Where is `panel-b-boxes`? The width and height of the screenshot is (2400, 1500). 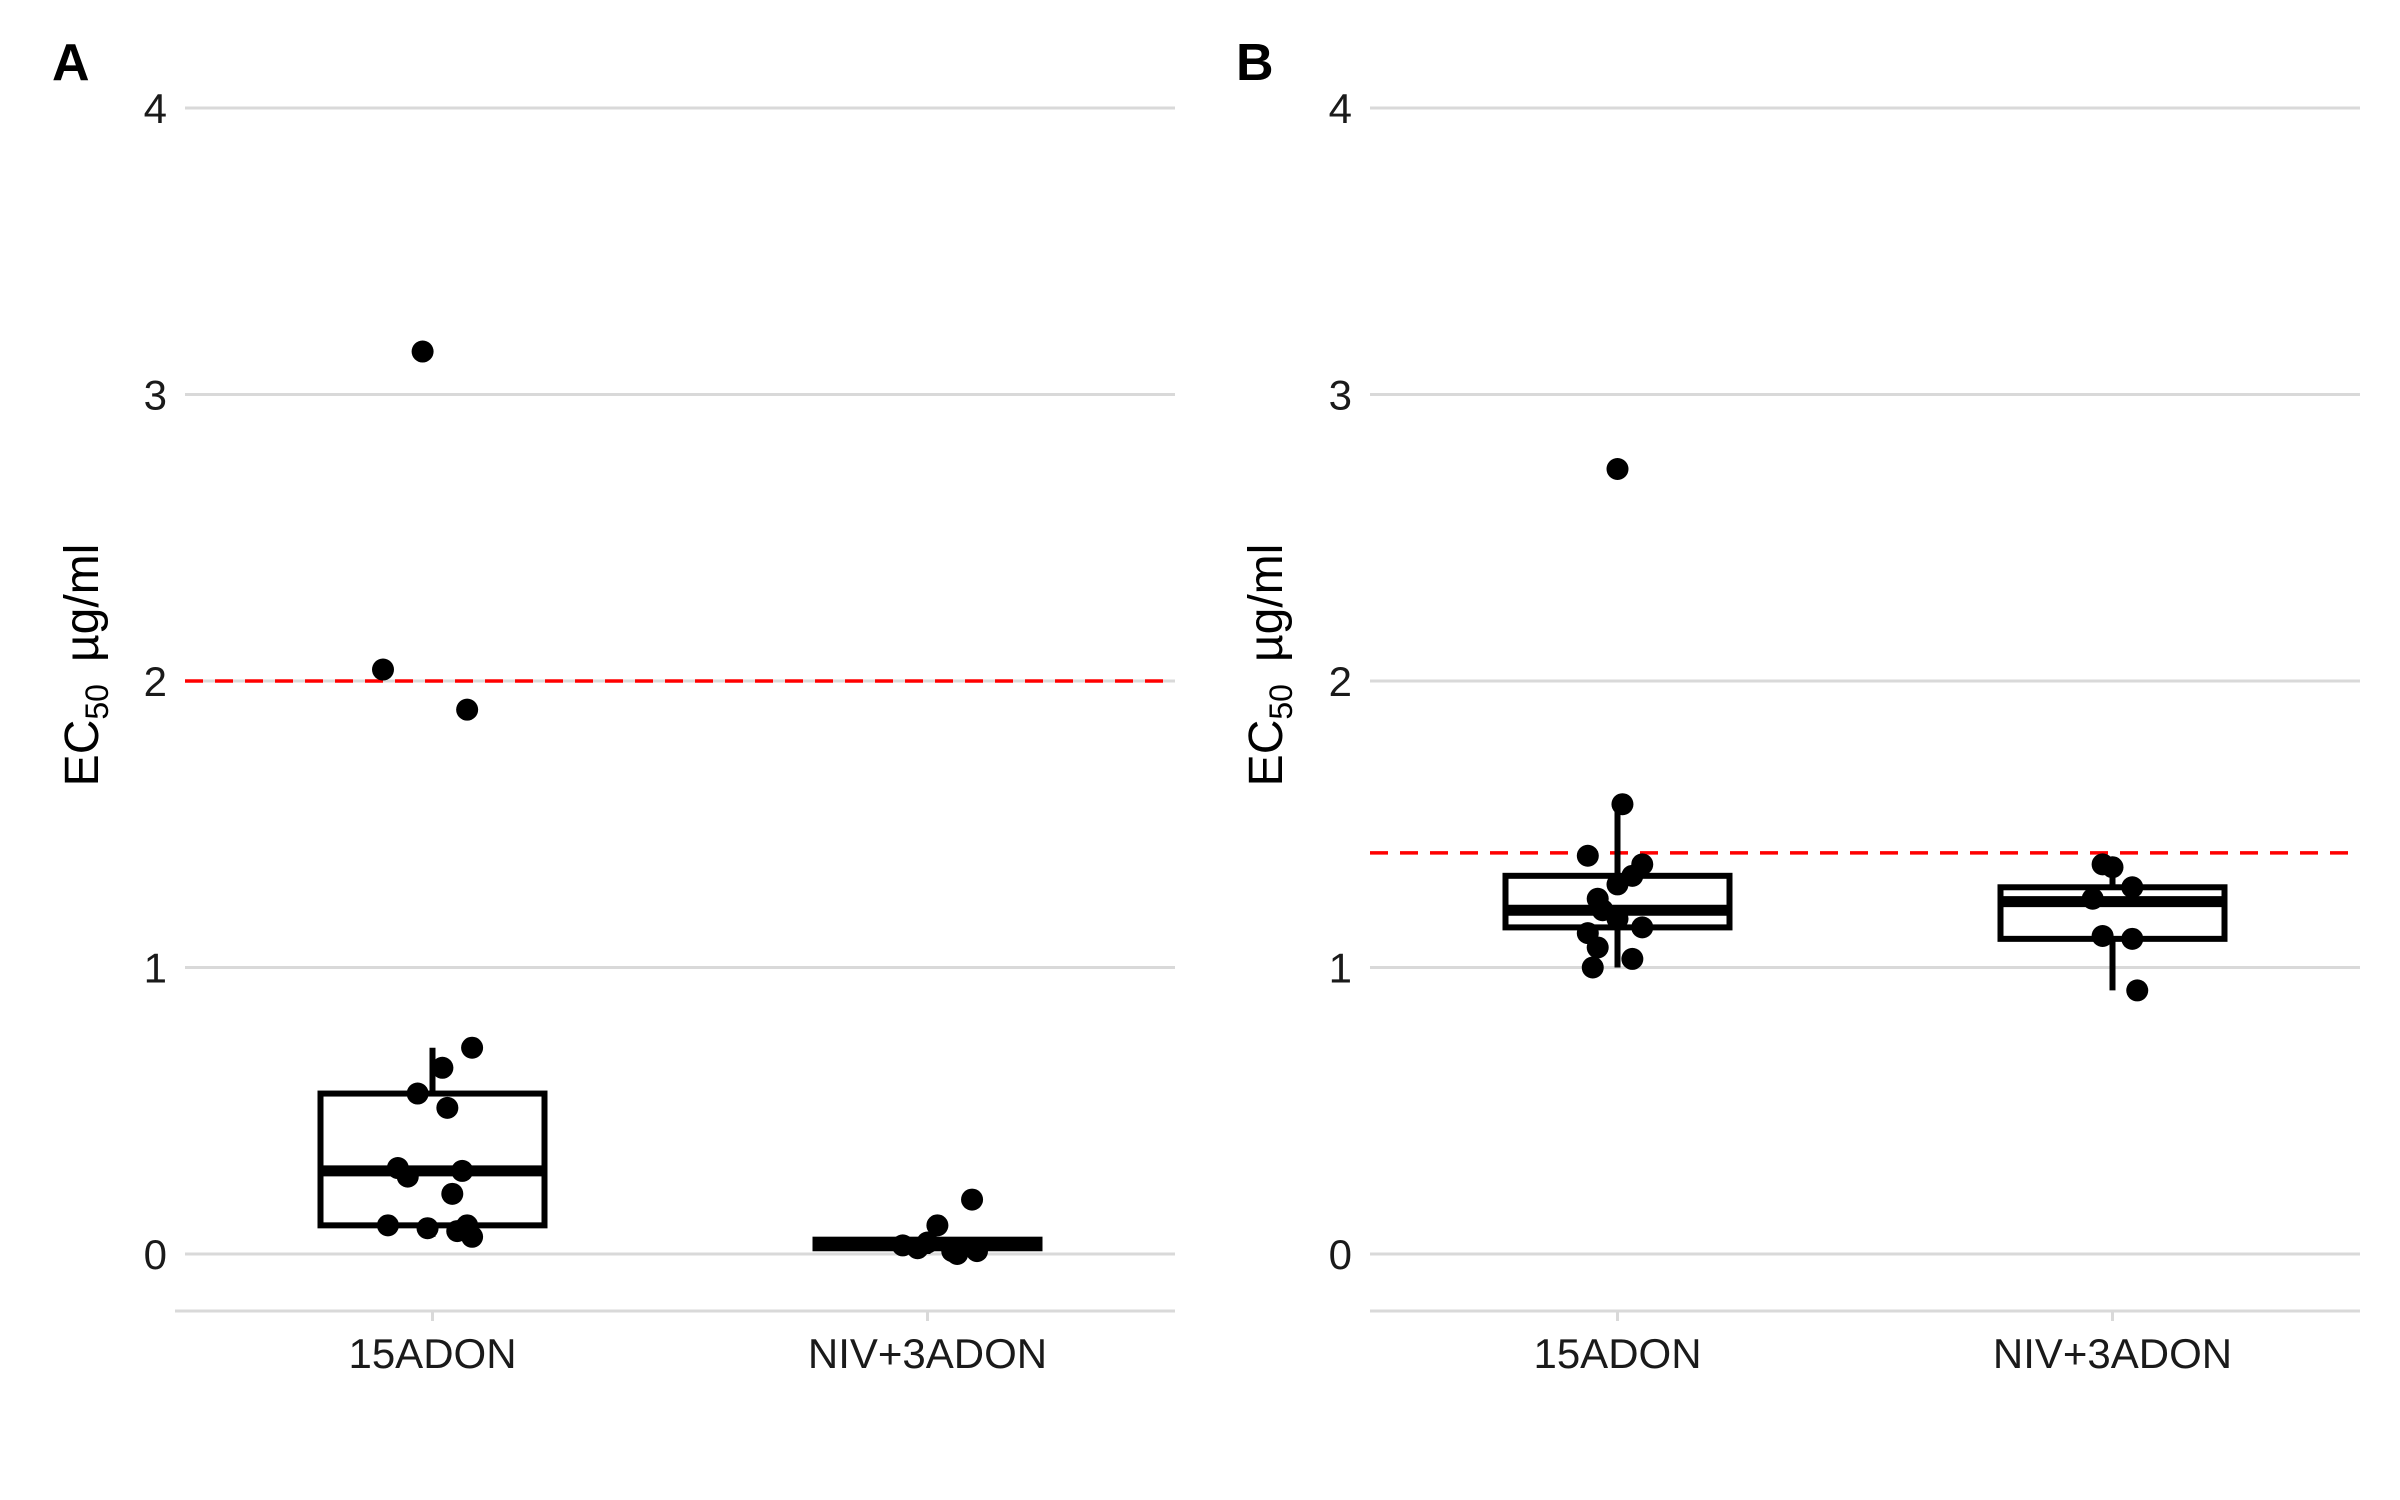
panel-b-boxes is located at coordinates (1865, 899).